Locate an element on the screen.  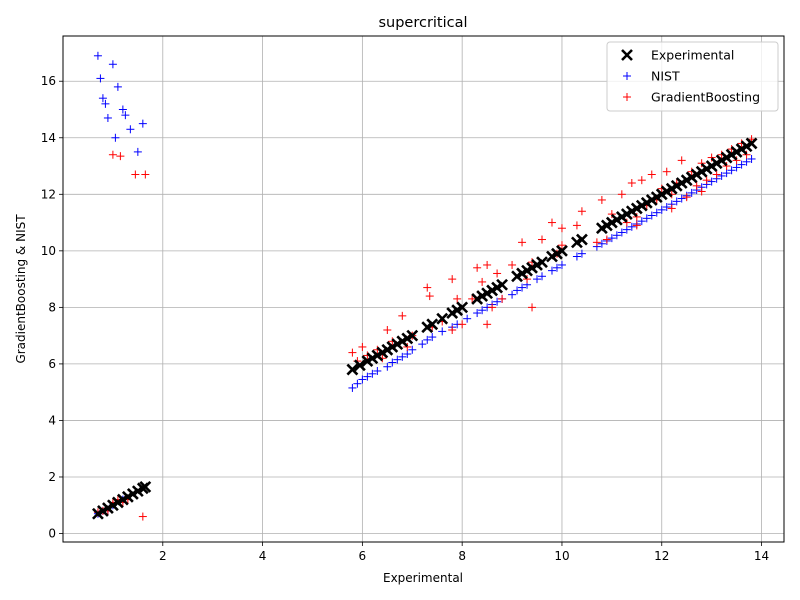
legend-label: NIST is located at coordinates (665, 76).